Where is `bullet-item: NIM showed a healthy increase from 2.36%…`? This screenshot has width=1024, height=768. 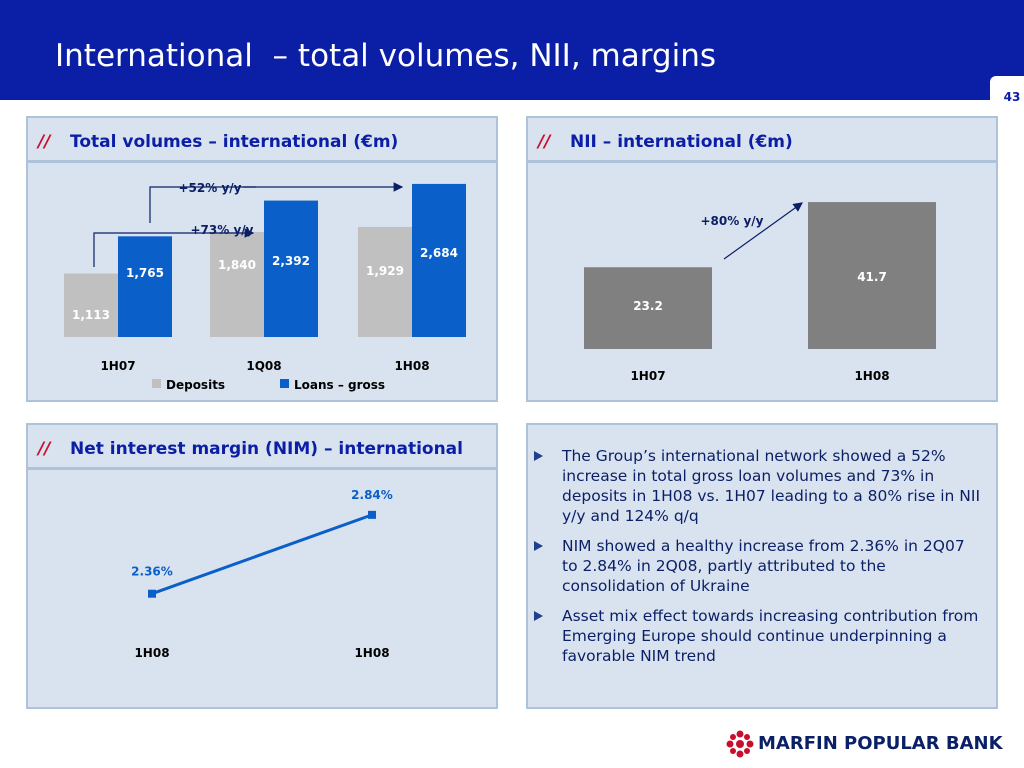 bullet-item: NIM showed a healthy increase from 2.36%… is located at coordinates (759, 566).